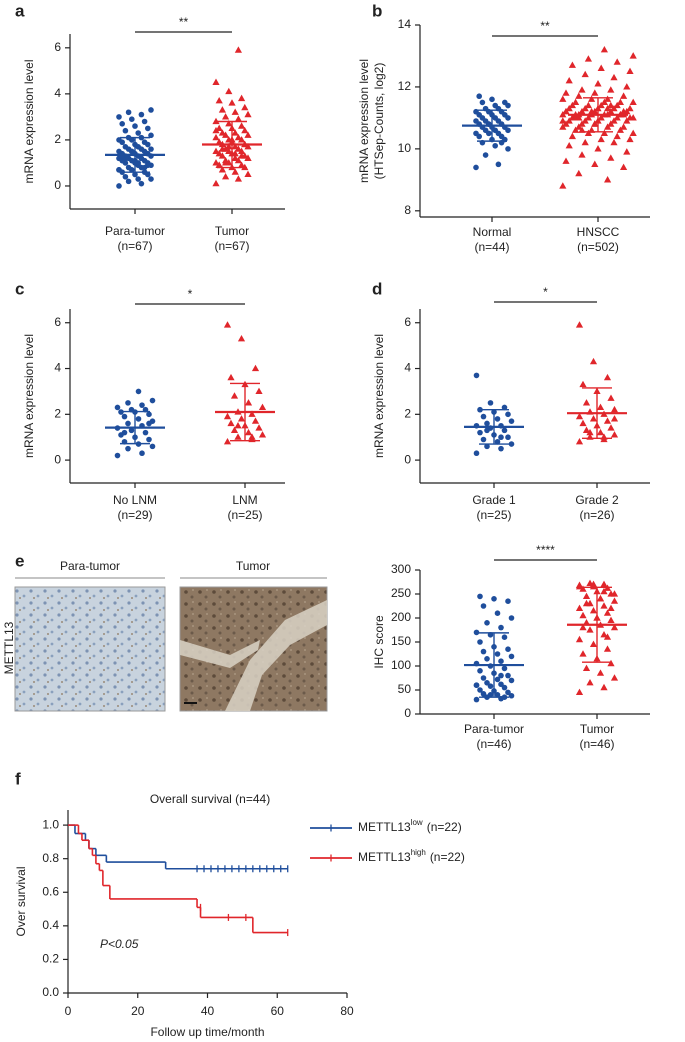 The width and height of the screenshot is (685, 1042). I want to click on y-tick-label: 200, so click(401, 617).